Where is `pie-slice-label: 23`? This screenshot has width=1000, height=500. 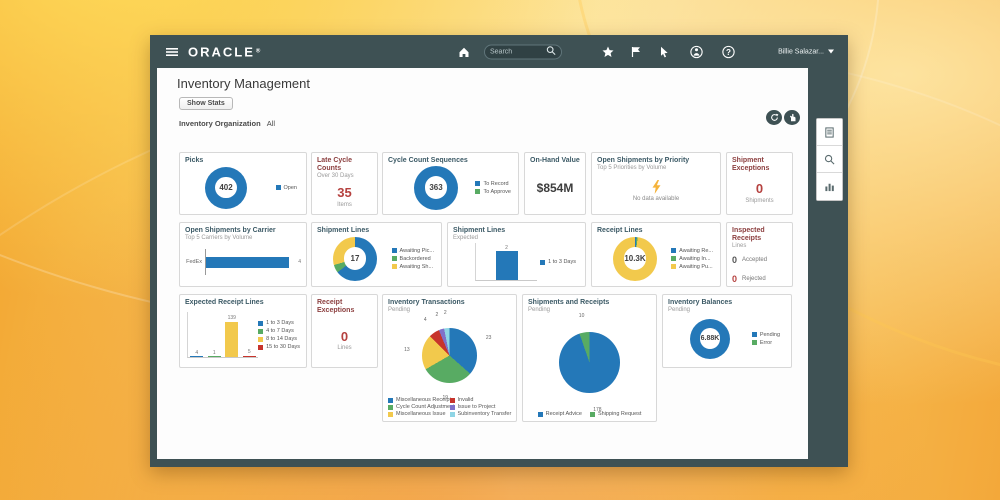 pie-slice-label: 23 is located at coordinates (488, 337).